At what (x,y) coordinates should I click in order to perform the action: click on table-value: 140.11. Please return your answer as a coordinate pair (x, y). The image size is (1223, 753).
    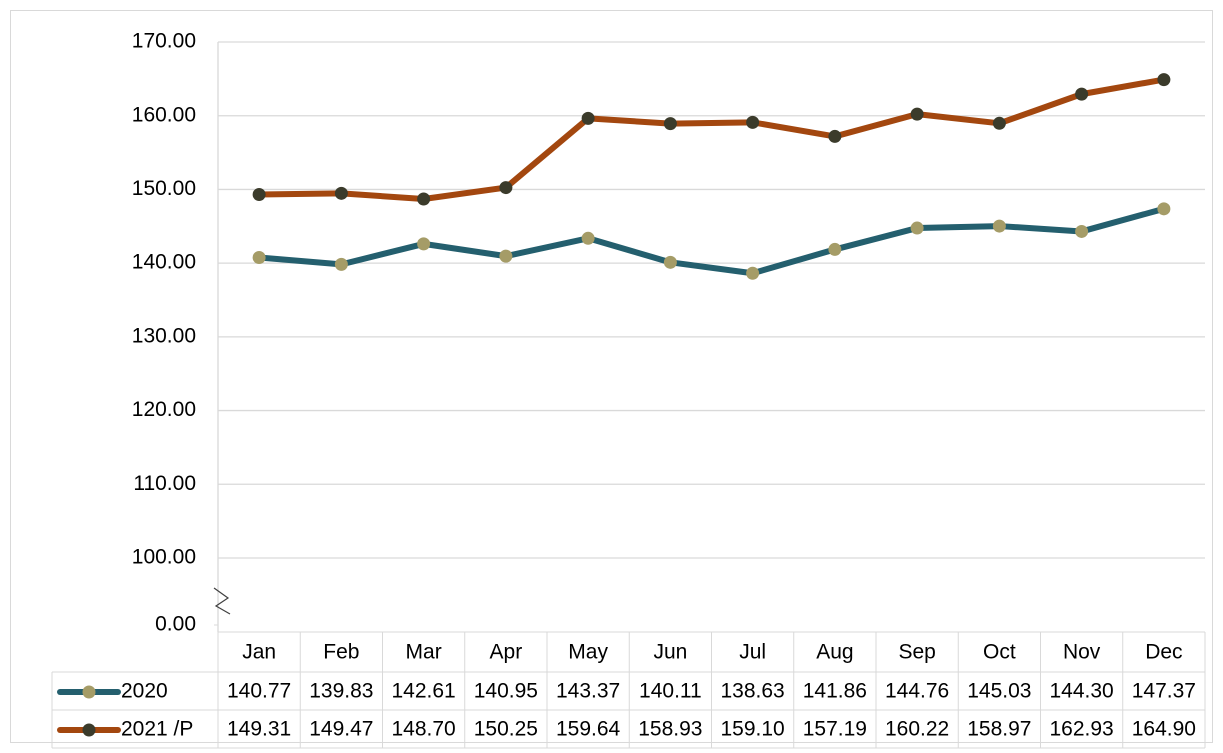
    Looking at the image, I should click on (670, 691).